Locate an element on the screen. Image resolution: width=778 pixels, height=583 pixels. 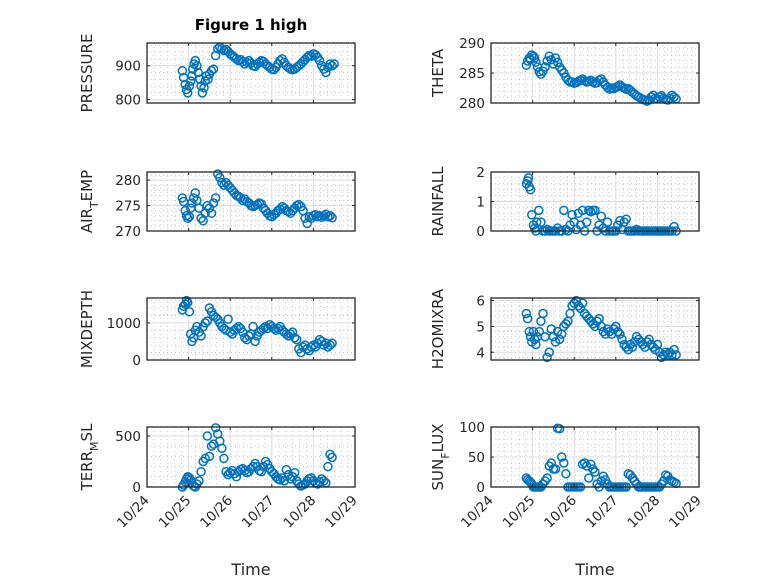
y-axis-label: THETA is located at coordinates (438, 73).